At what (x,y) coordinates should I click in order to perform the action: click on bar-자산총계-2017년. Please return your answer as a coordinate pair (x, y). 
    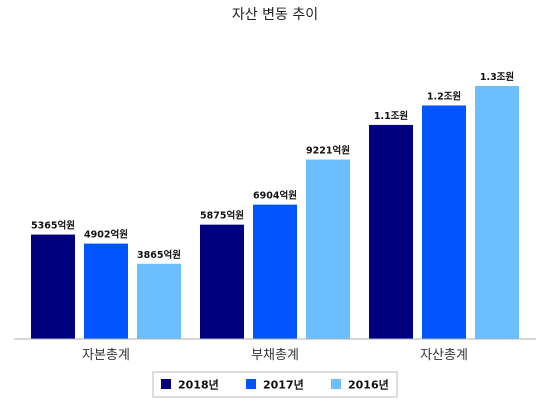
    Looking at the image, I should click on (444, 222).